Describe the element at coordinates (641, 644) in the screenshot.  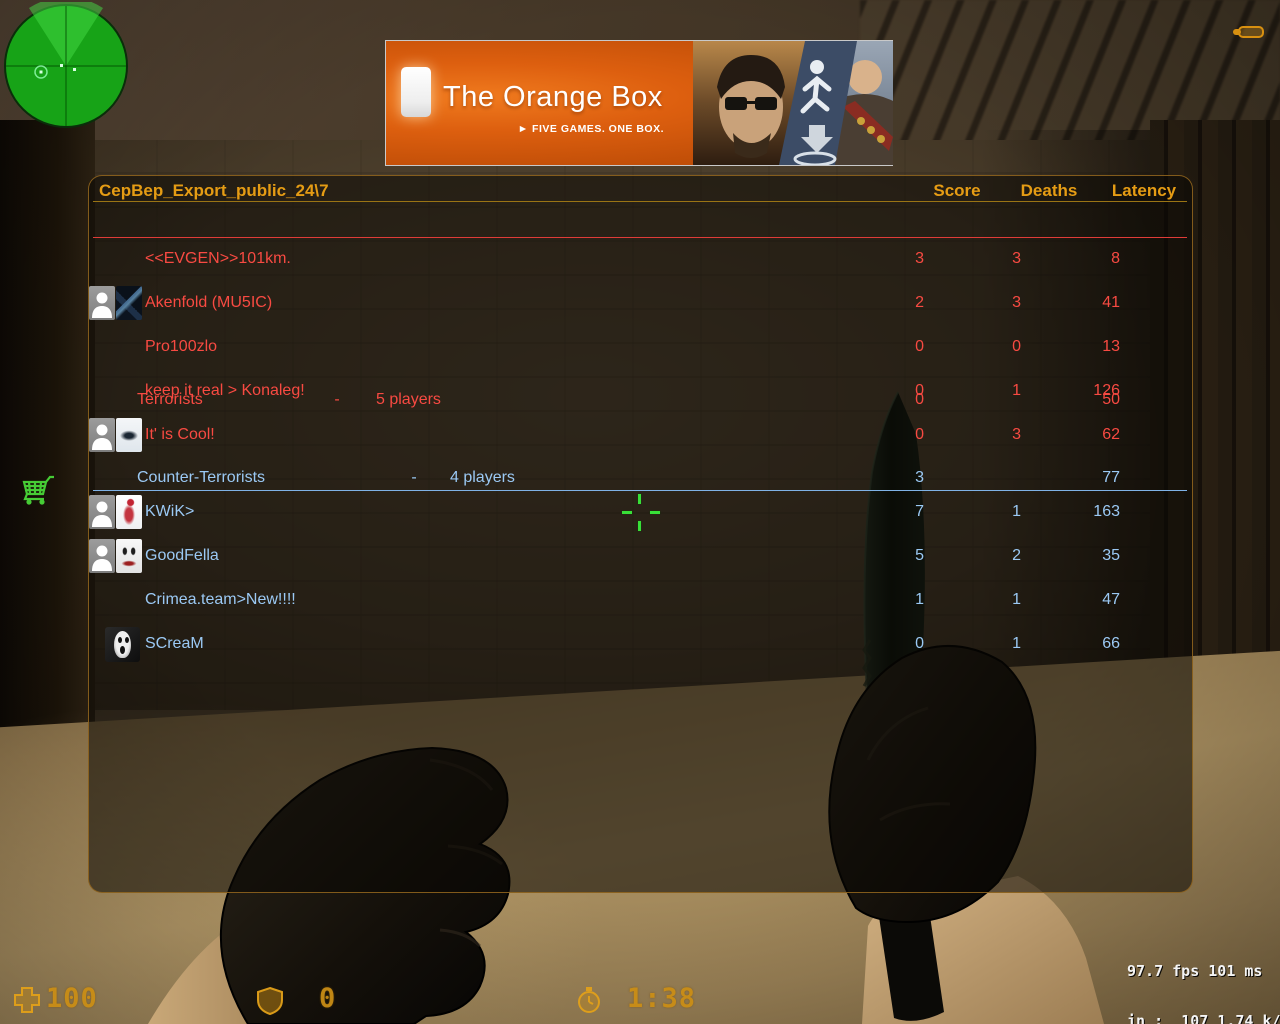
I see `table-row: SCreaM 0 1 66` at that location.